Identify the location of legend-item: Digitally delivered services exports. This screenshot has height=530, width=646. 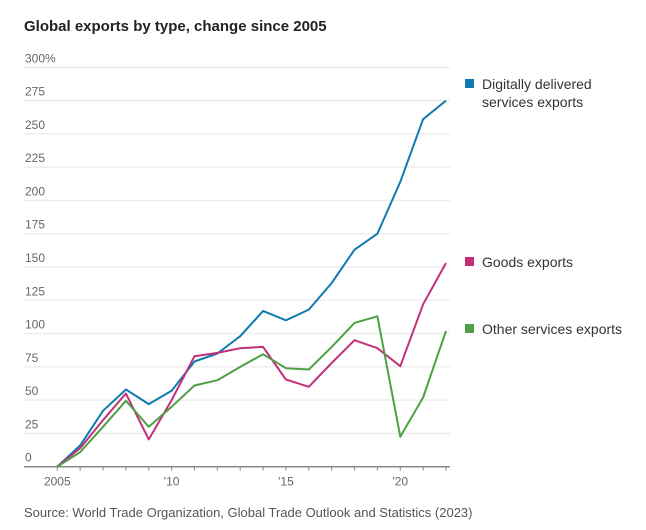
(553, 93).